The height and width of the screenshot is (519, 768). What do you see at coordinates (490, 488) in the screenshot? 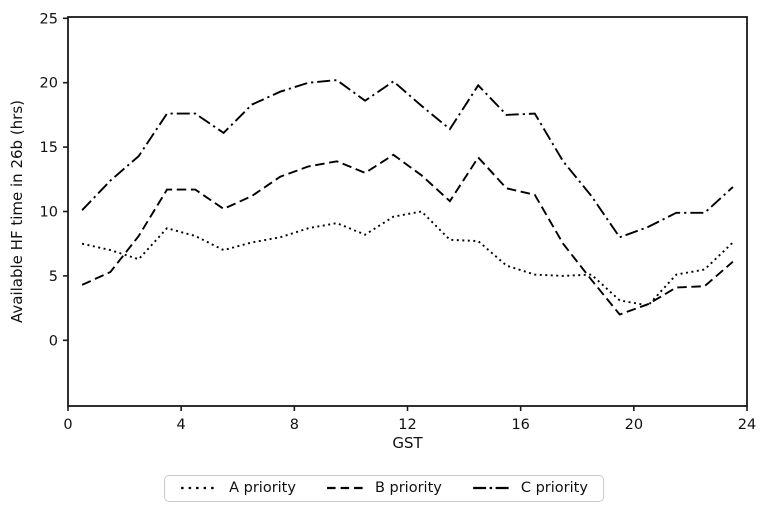
I see `dashdot-line-sample-icon` at bounding box center [490, 488].